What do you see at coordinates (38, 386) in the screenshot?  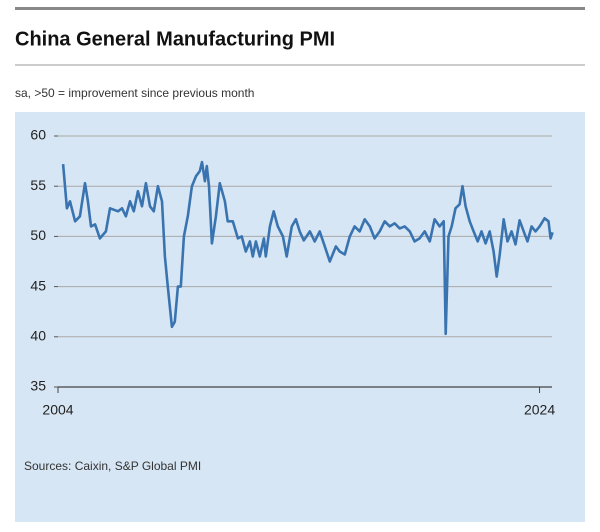 I see `y-tick-label: 35` at bounding box center [38, 386].